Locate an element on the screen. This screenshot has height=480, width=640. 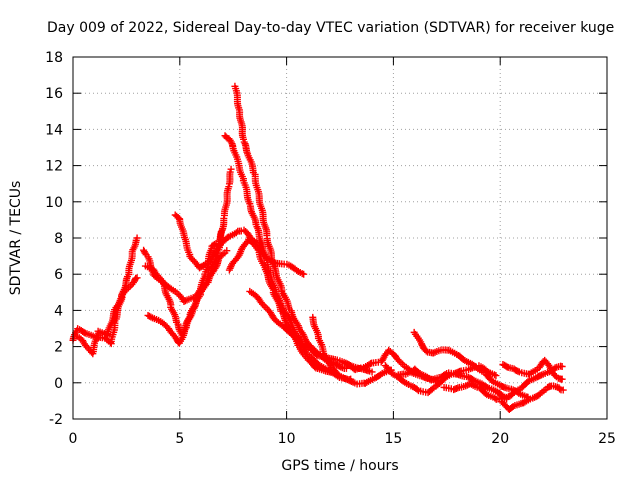
y-tick-label: 18 is located at coordinates (54, 58).